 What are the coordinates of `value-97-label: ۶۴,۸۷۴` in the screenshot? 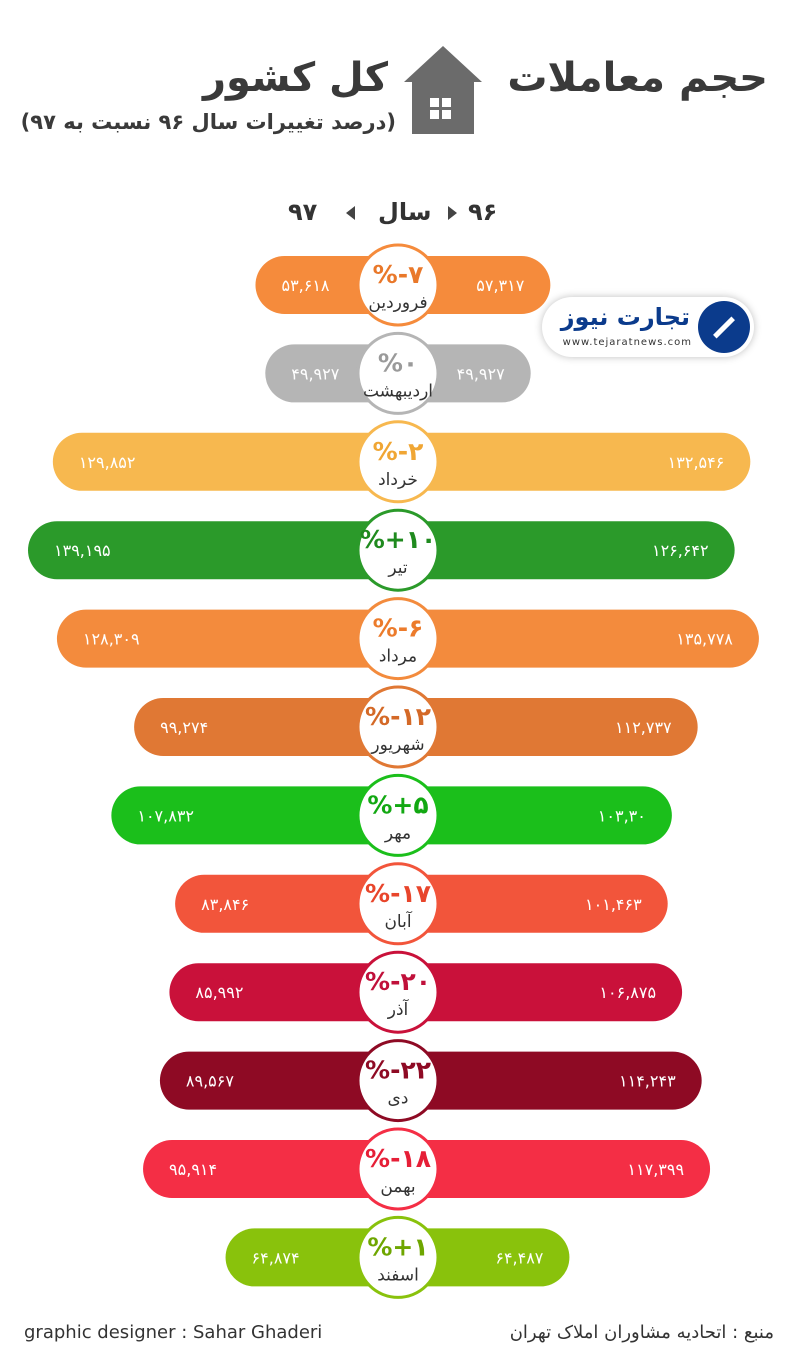 It's located at (276, 1257).